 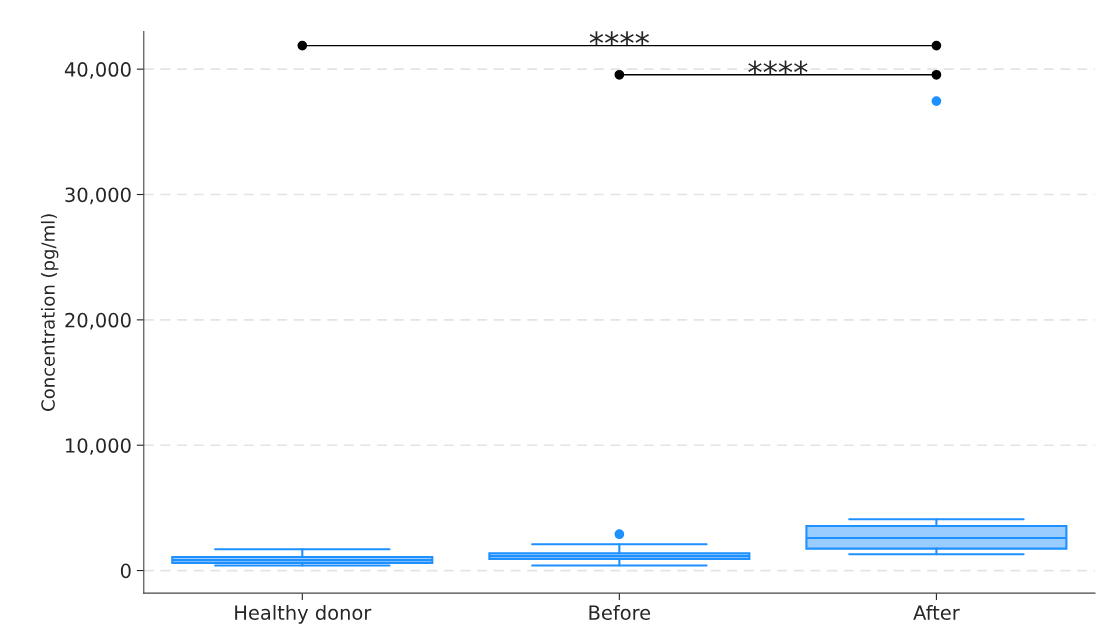 I want to click on x-tick-label: After, so click(x=936, y=612).